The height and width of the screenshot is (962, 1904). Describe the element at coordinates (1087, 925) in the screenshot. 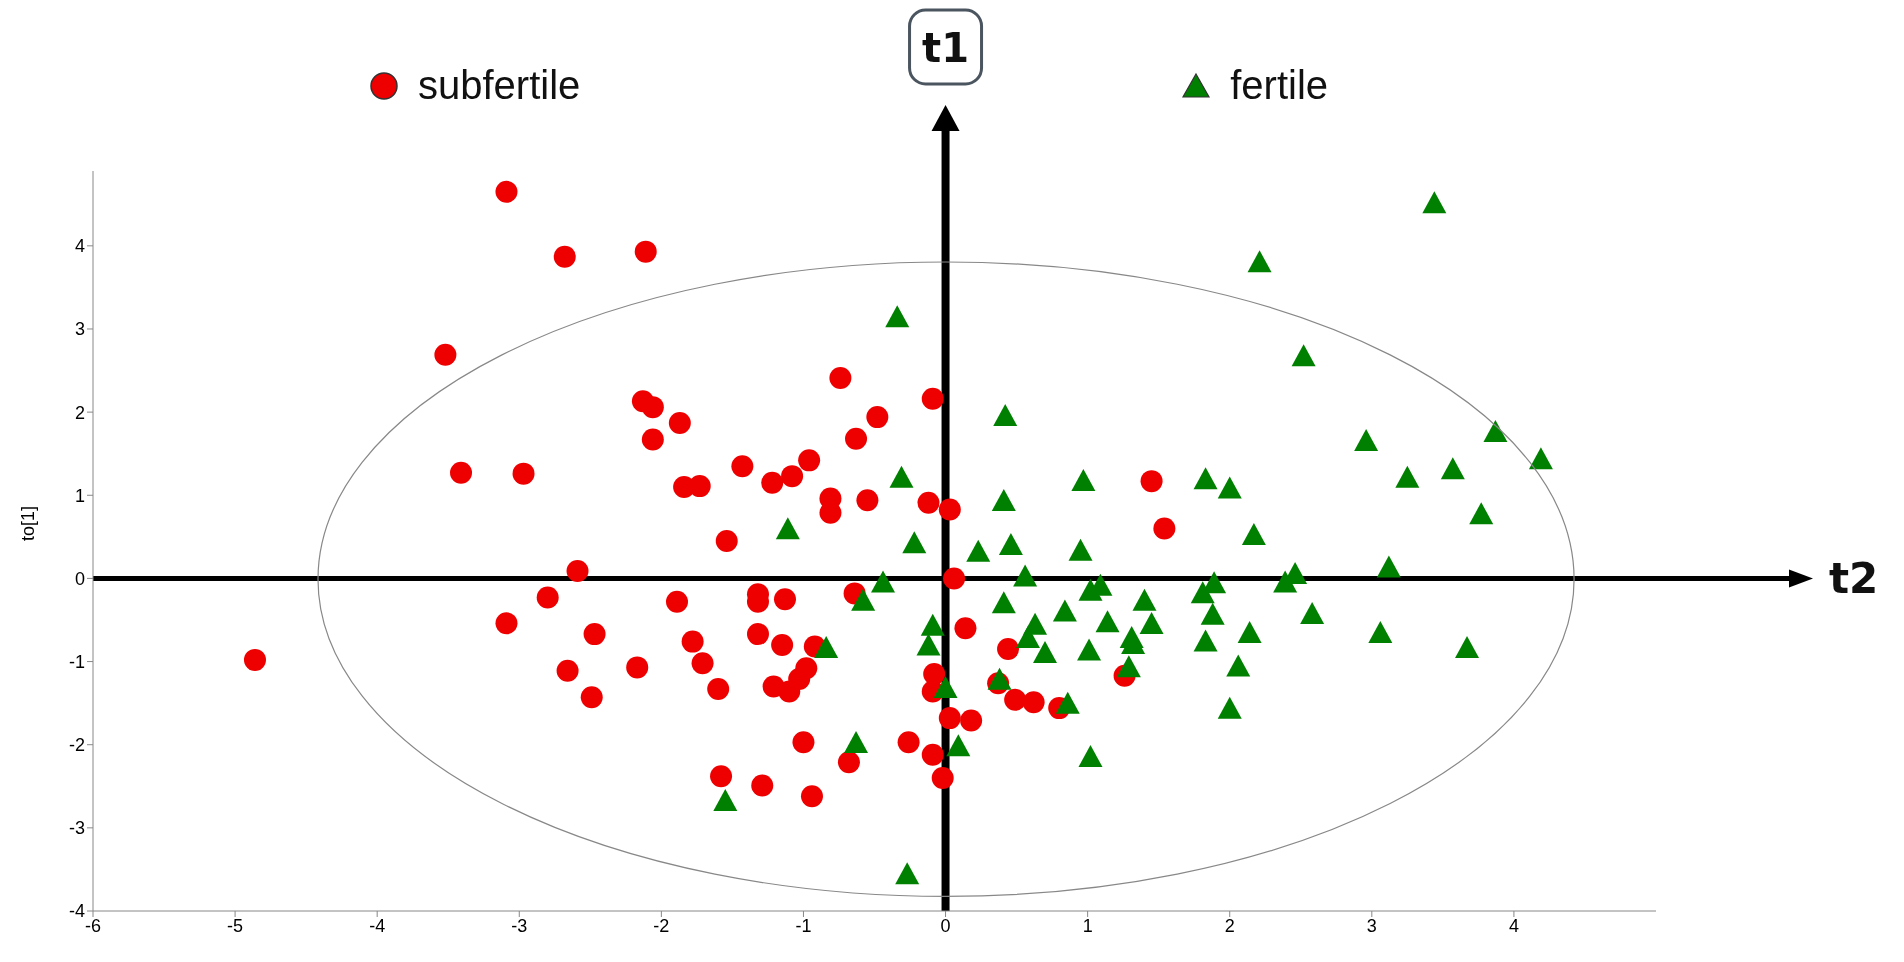

I see `x-tick-label: 1` at that location.